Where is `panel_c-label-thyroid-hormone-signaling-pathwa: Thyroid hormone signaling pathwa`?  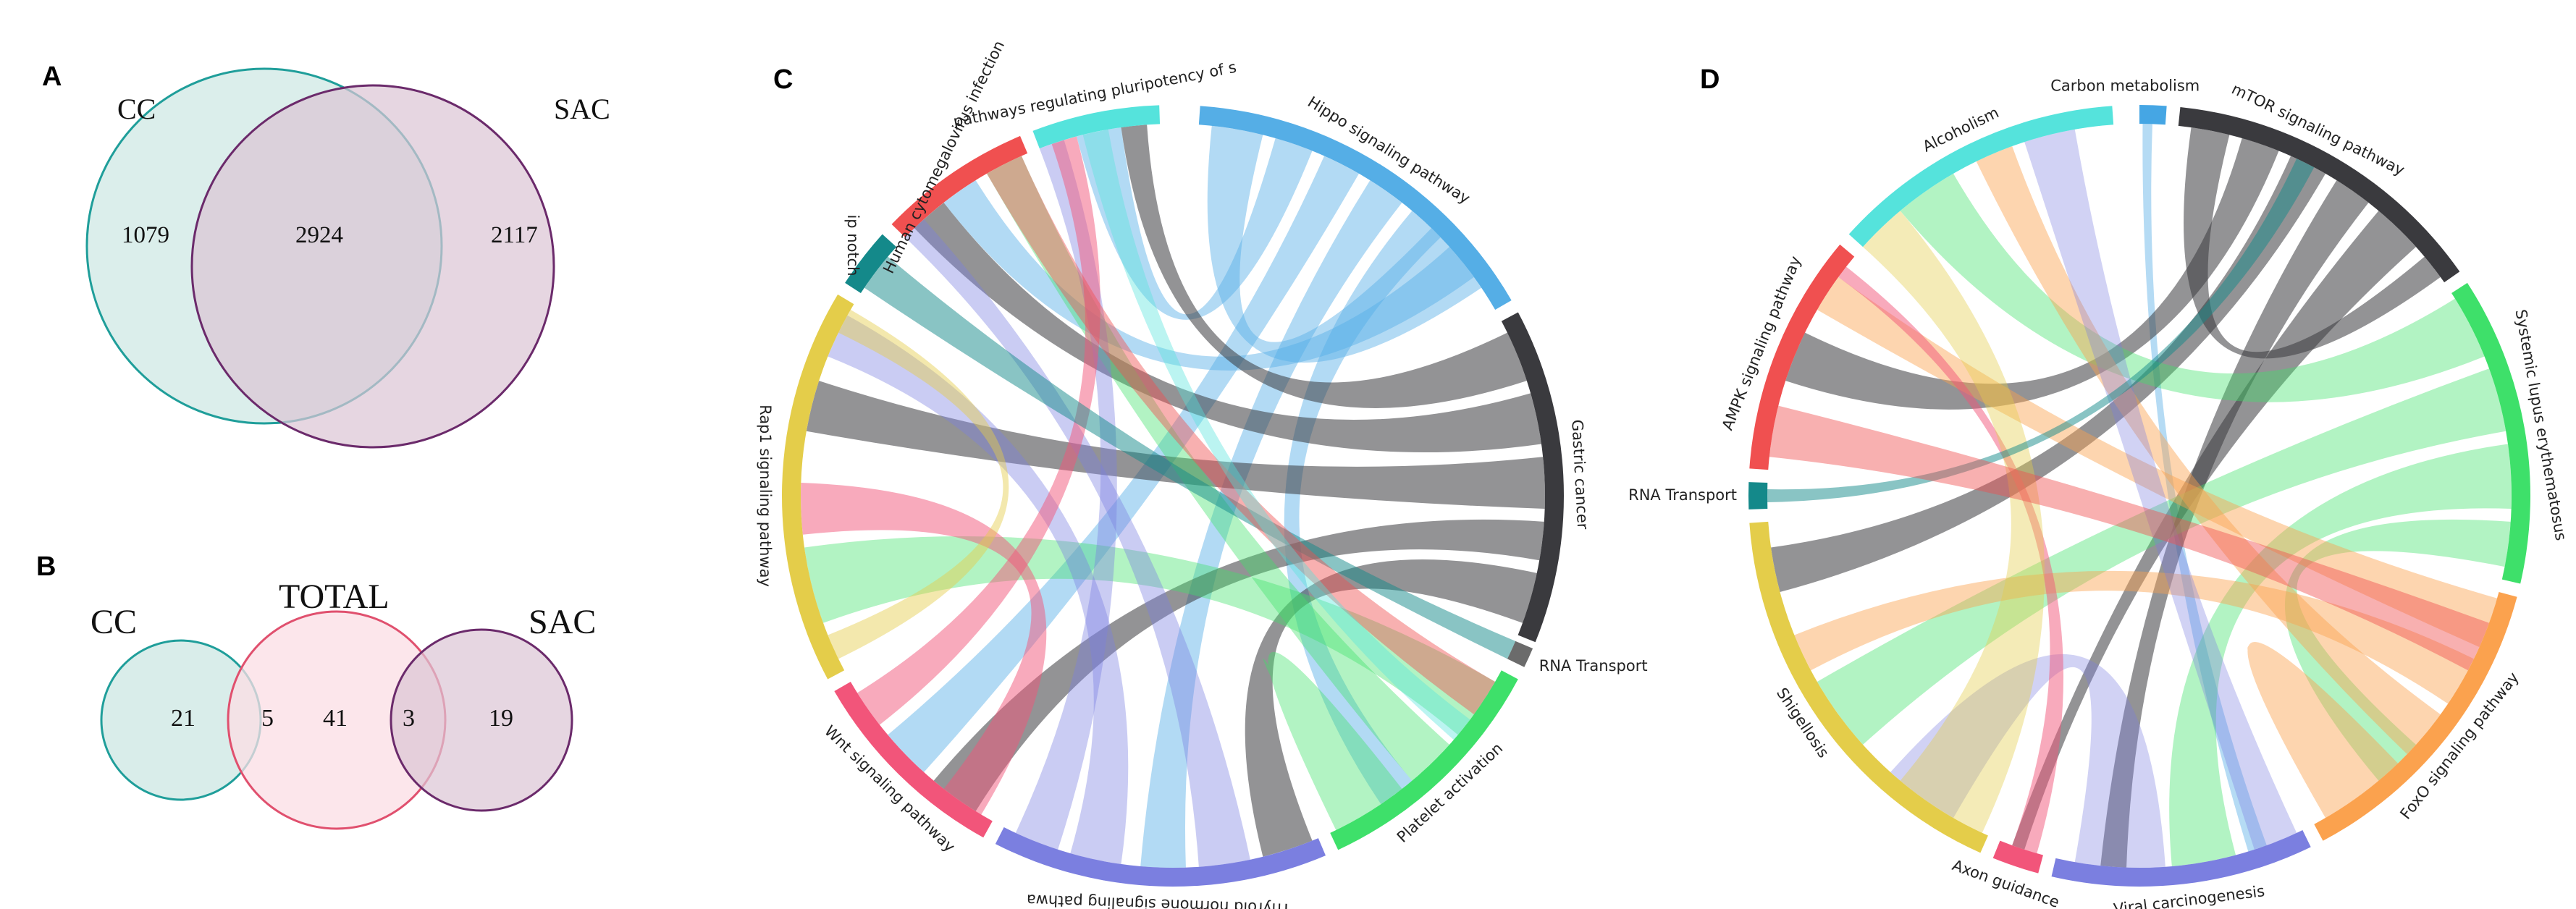 panel_c-label-thyroid-hormone-signaling-pathwa: Thyroid hormone signaling pathwa is located at coordinates (1159, 900).